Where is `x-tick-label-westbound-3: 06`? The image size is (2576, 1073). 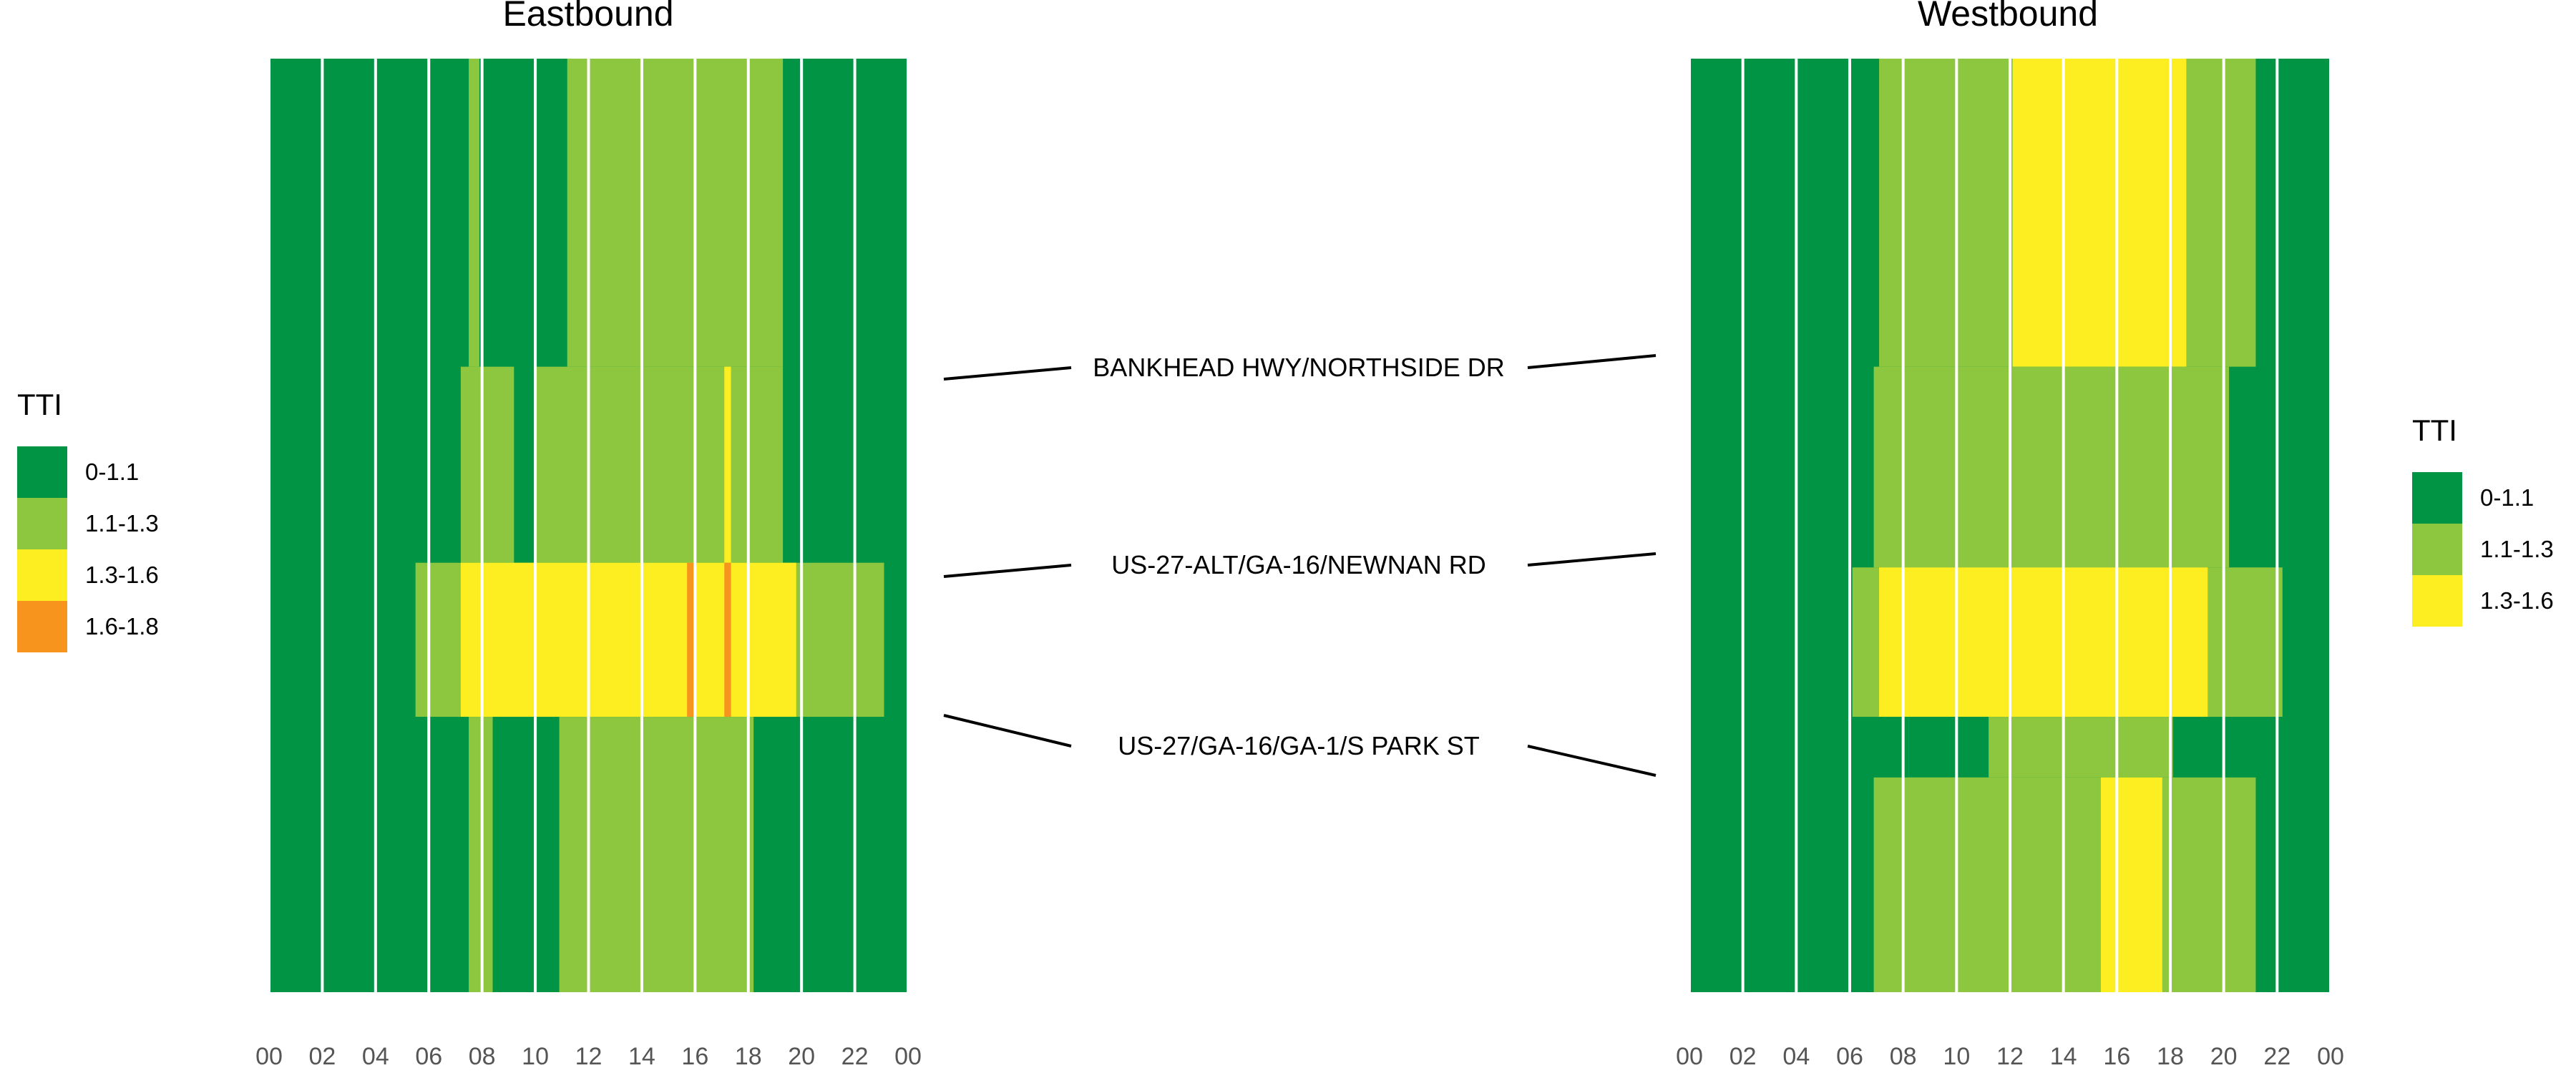
x-tick-label-westbound-3: 06 is located at coordinates (1849, 1056).